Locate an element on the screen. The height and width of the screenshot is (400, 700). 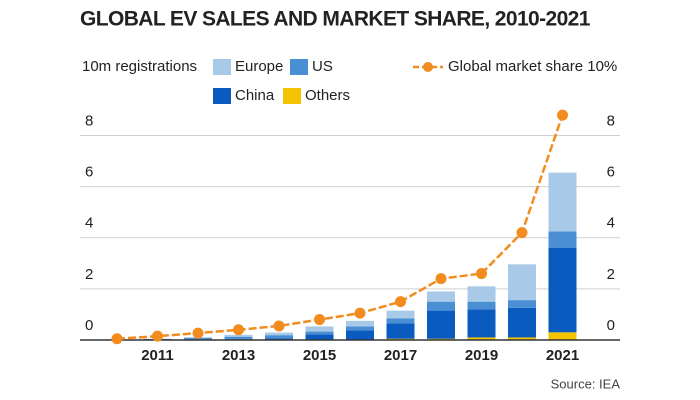
legend-label: Global market share 10% is located at coordinates (532, 66).